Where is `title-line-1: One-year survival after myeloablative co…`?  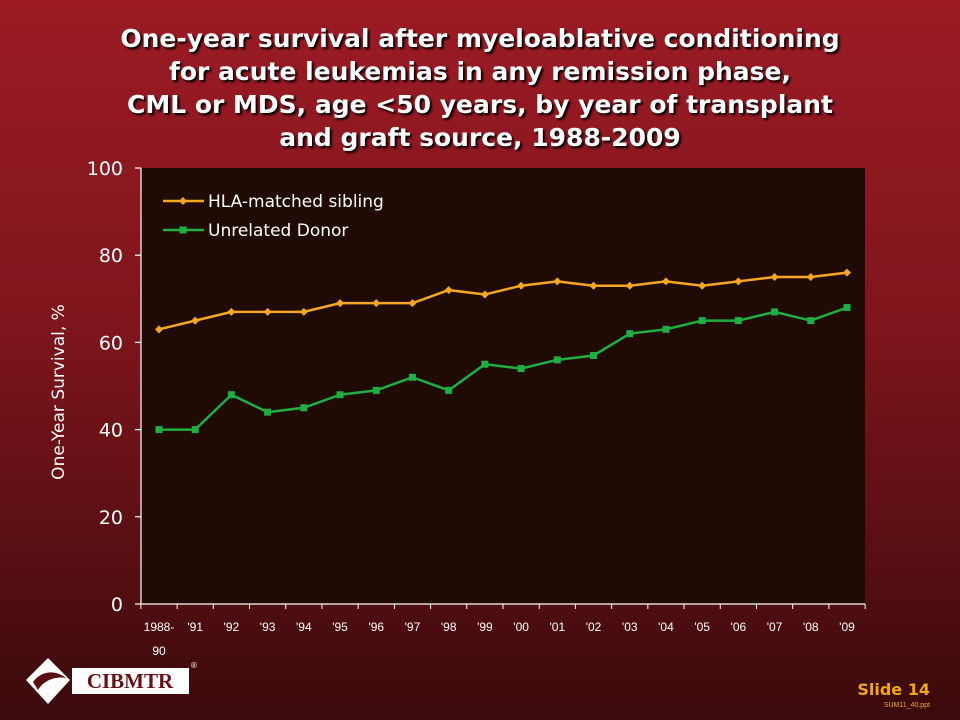
title-line-1: One-year survival after myeloablative co… is located at coordinates (480, 38).